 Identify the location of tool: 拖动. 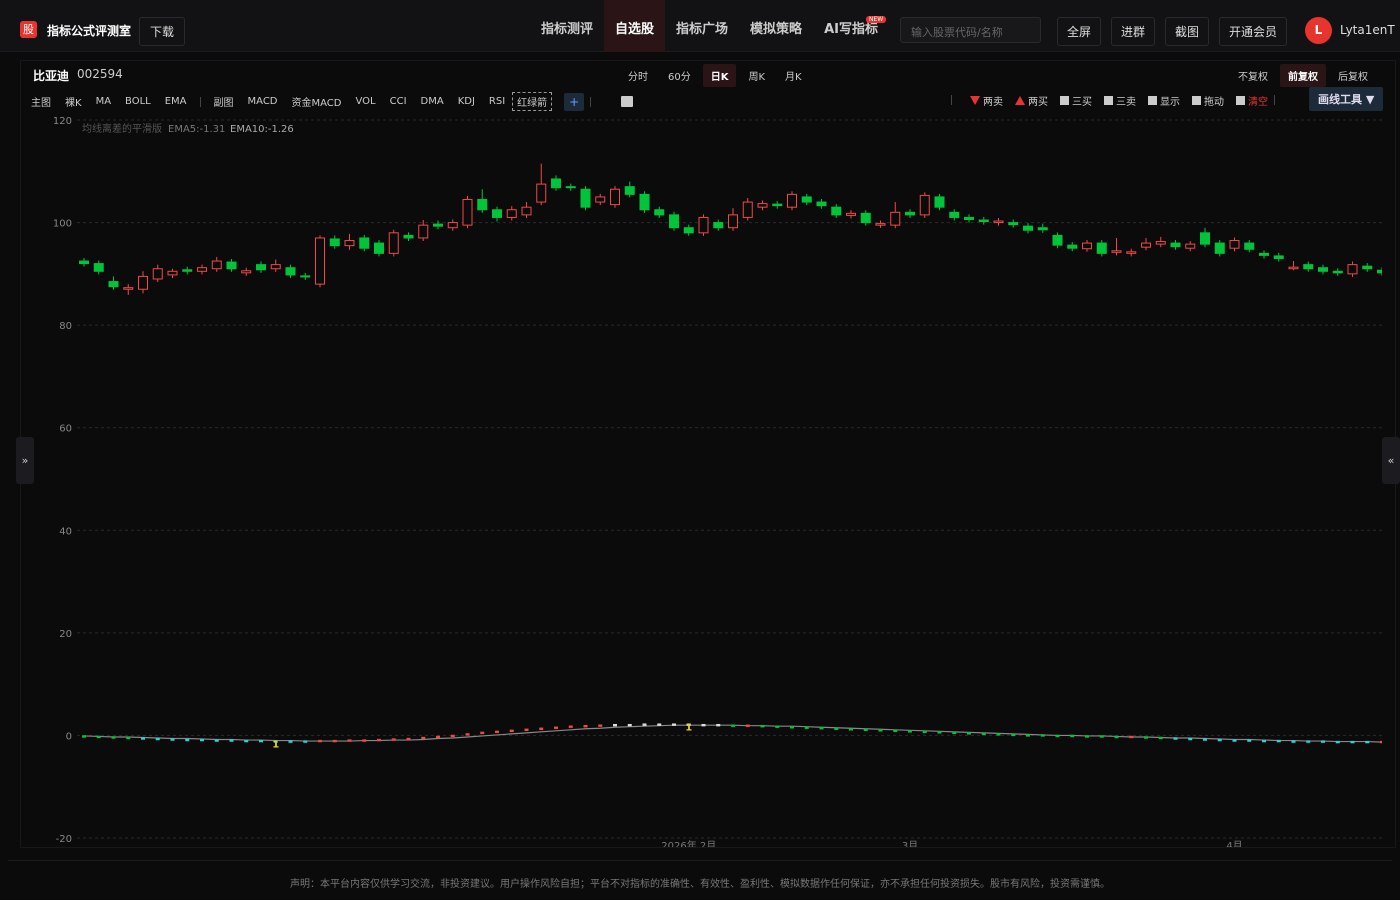
(1208, 100).